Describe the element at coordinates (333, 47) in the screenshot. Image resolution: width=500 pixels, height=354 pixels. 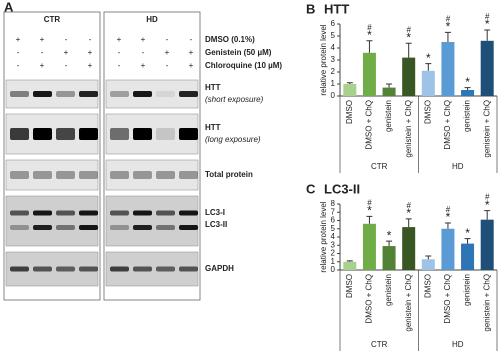
I see `y-tick-label: 4` at that location.